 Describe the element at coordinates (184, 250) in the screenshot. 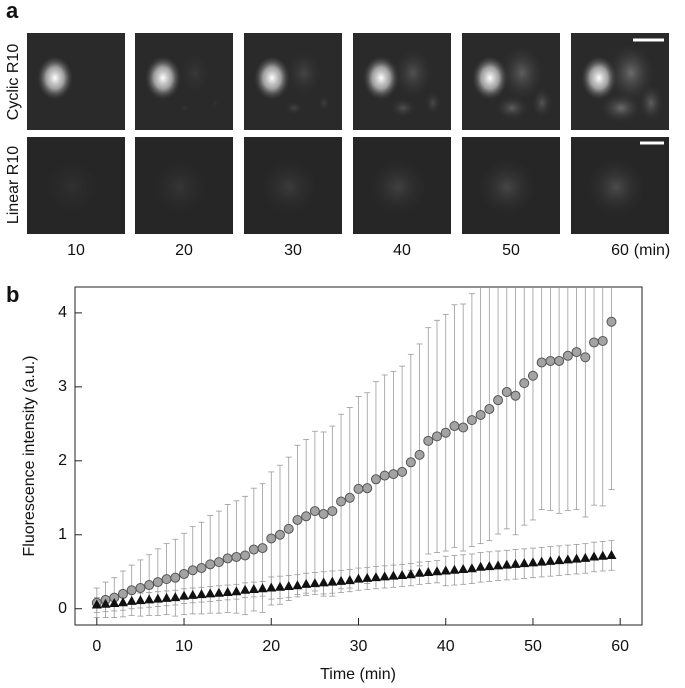

I see `time-label: 20` at that location.